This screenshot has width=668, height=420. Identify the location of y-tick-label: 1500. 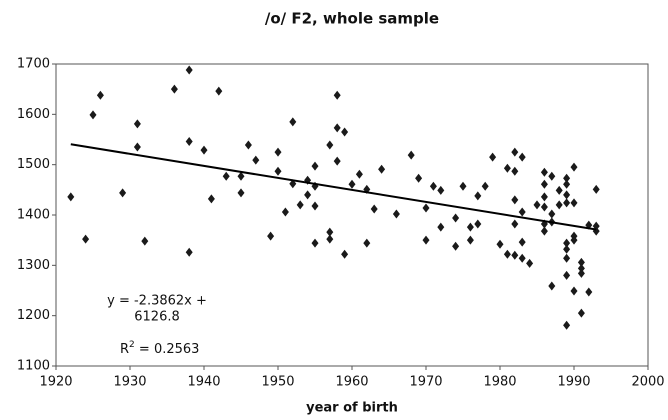
(33, 164).